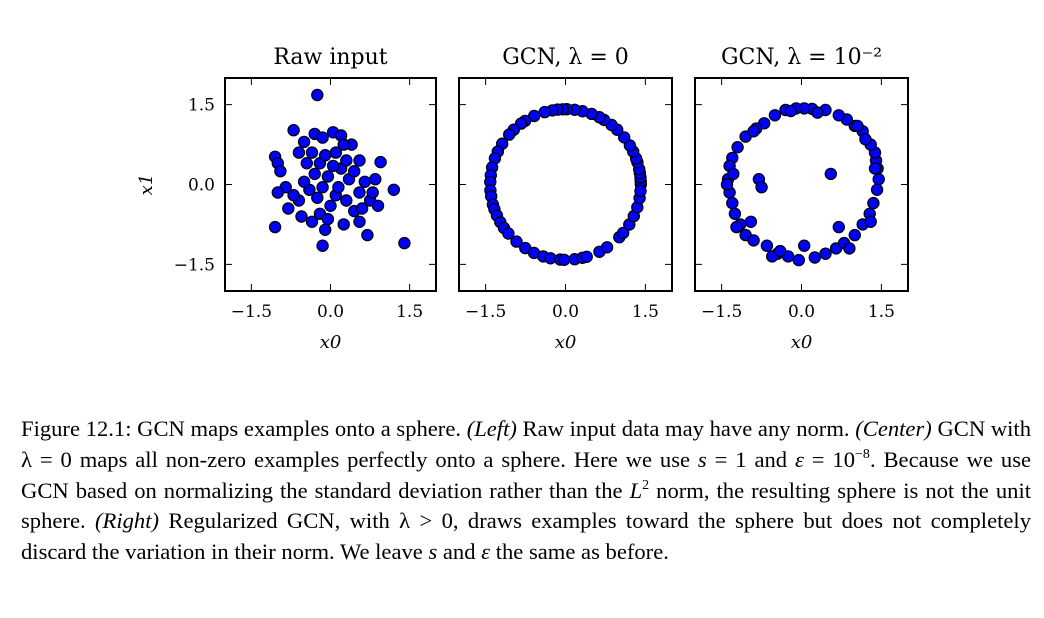  Describe the element at coordinates (636, 490) in the screenshot. I see `var-l: L` at that location.